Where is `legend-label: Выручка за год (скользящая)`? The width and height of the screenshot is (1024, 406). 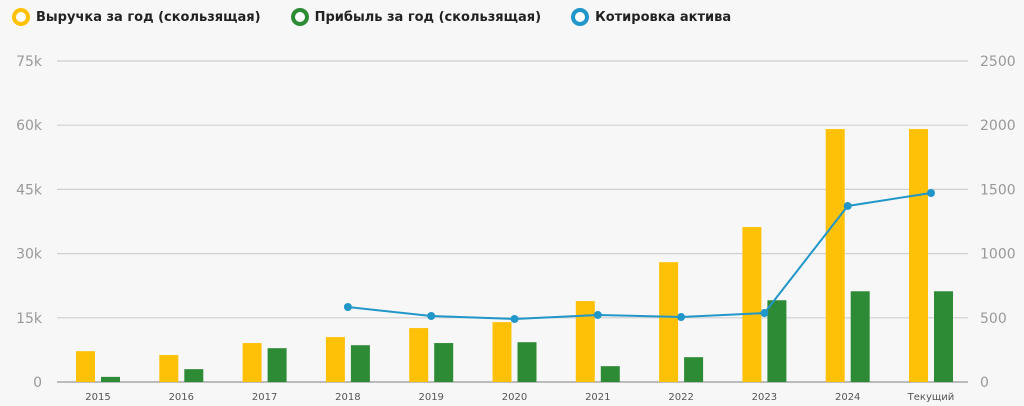
legend-label: Выручка за год (скользящая) is located at coordinates (148, 17).